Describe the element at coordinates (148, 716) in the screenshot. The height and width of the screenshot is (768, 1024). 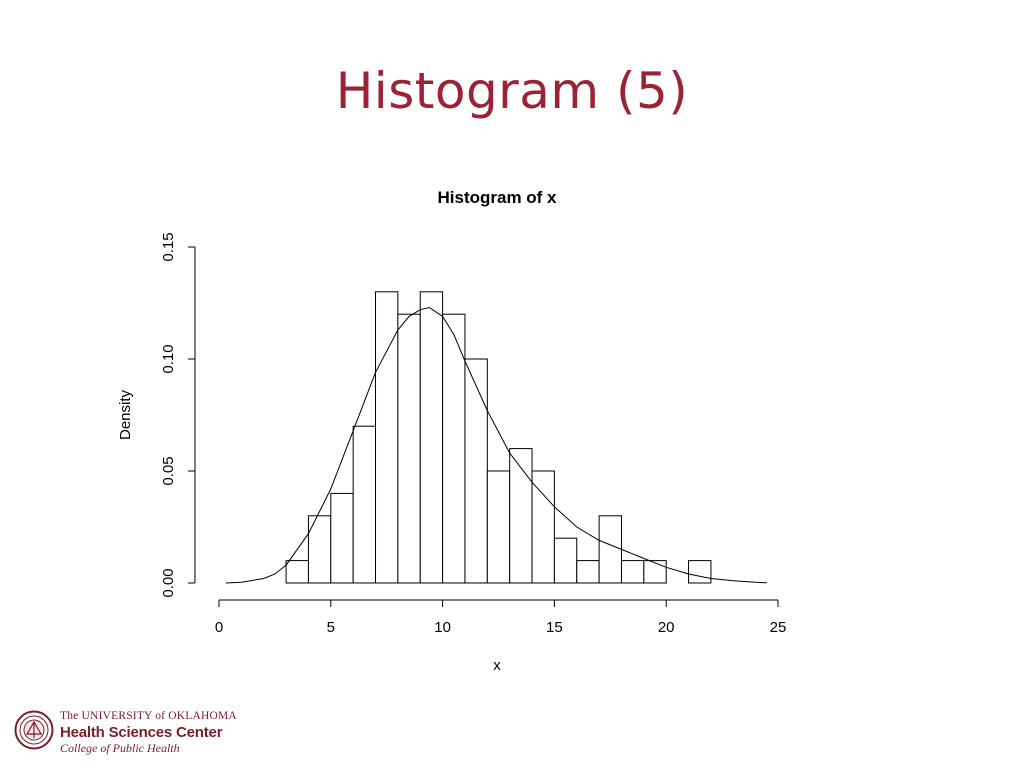
I see `logo-line-university: The UNIVERSITY of OKLAHOMA` at that location.